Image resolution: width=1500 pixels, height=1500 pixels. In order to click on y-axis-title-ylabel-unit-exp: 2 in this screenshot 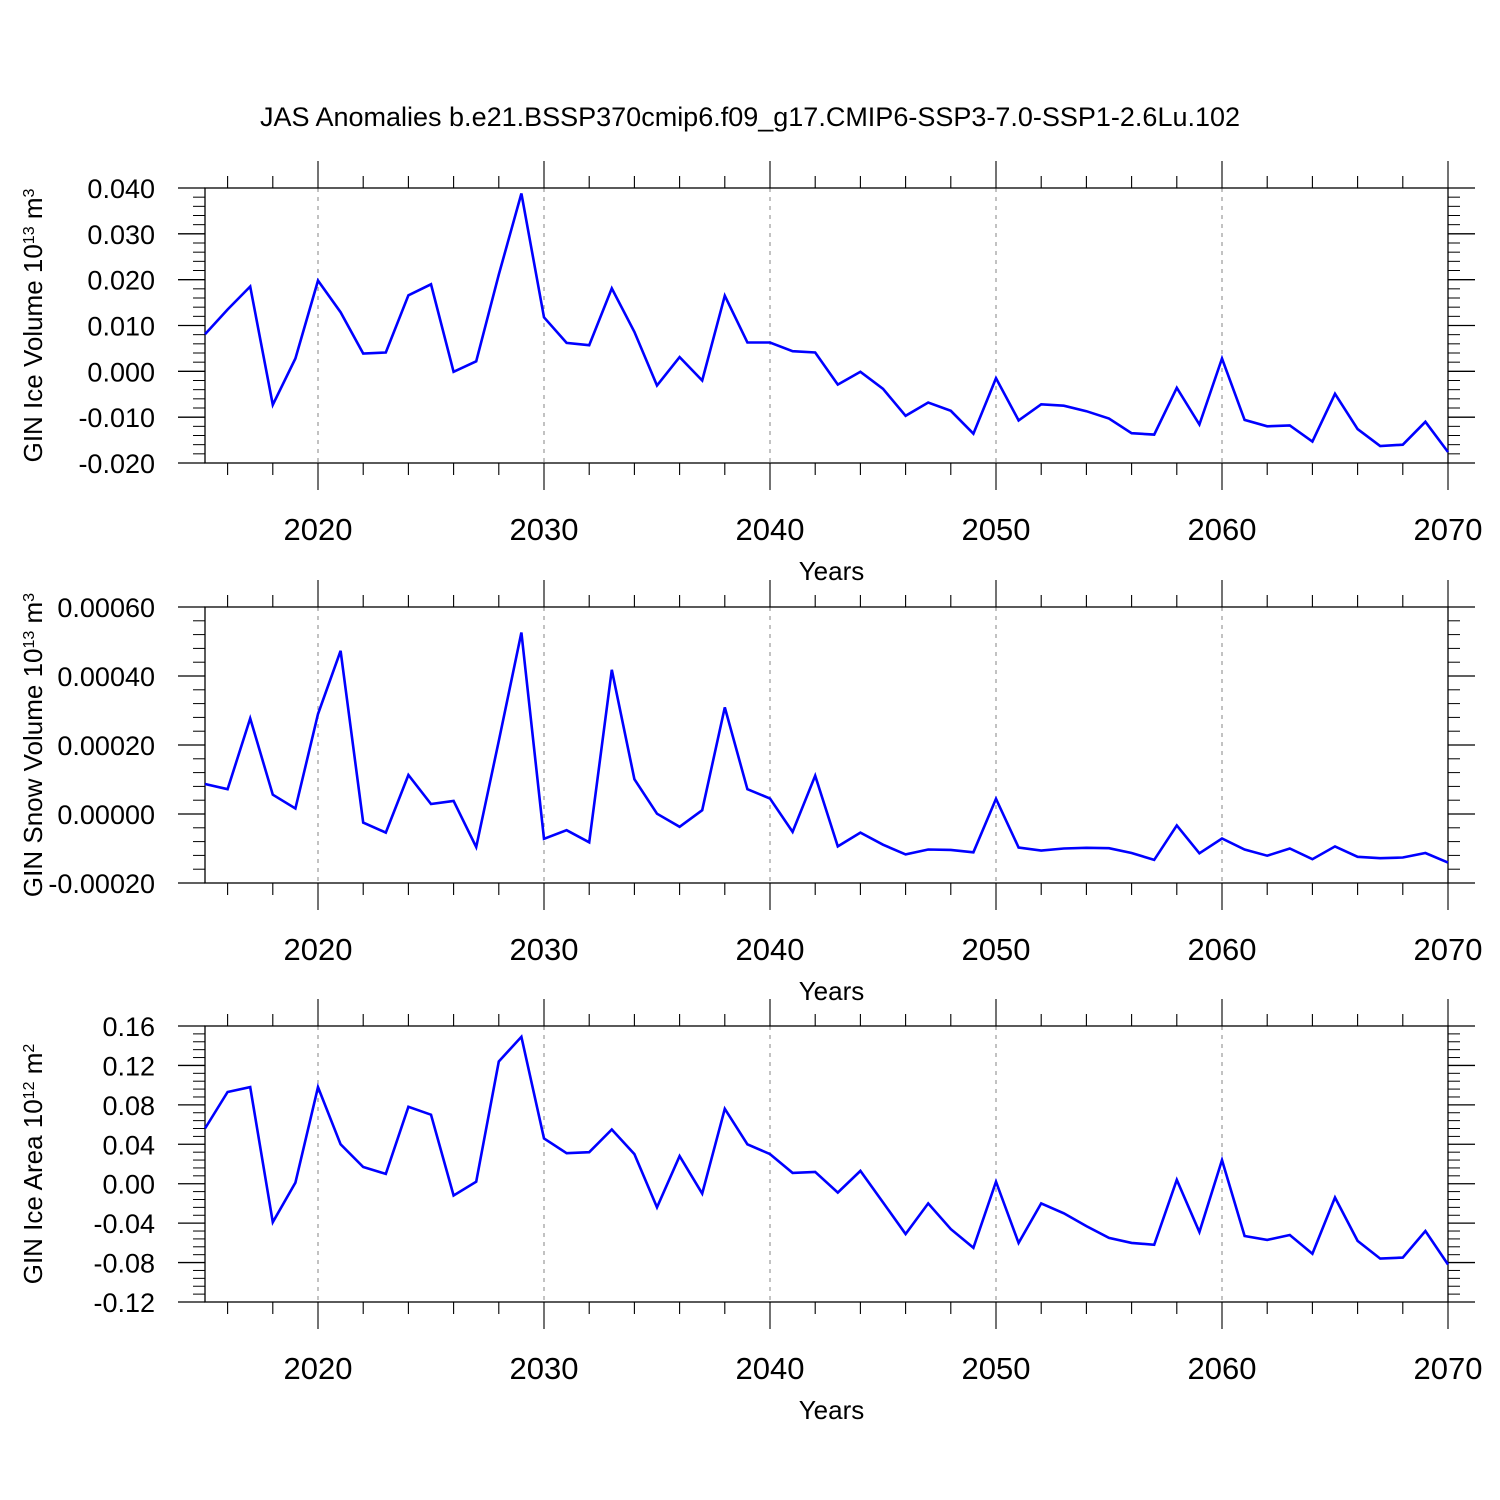, I will do `click(29, 1048)`.